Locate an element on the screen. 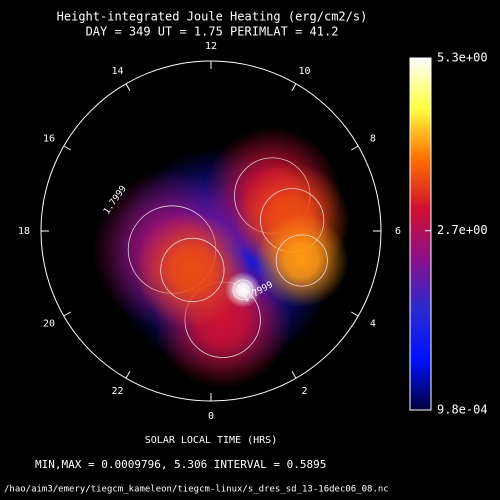 Image resolution: width=500 pixels, height=500 pixels. hour-label: 18 is located at coordinates (24, 231).